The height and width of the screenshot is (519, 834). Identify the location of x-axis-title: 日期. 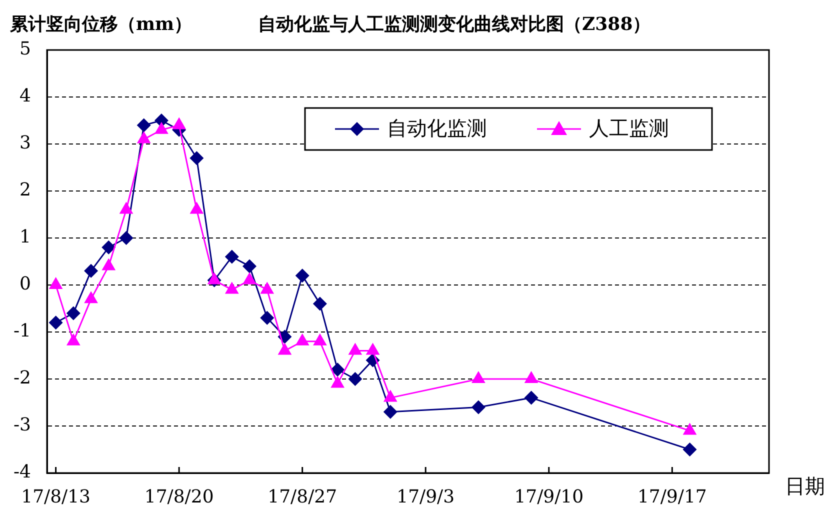
(805, 486).